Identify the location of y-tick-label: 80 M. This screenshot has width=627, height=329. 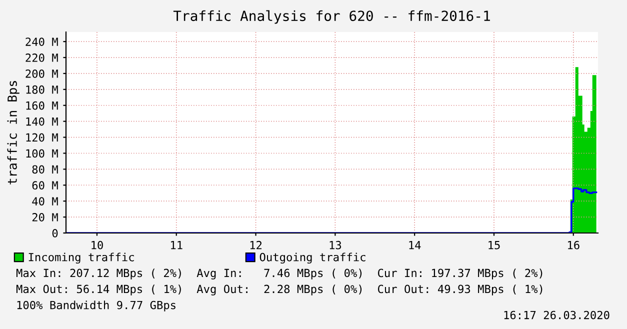
(45, 169).